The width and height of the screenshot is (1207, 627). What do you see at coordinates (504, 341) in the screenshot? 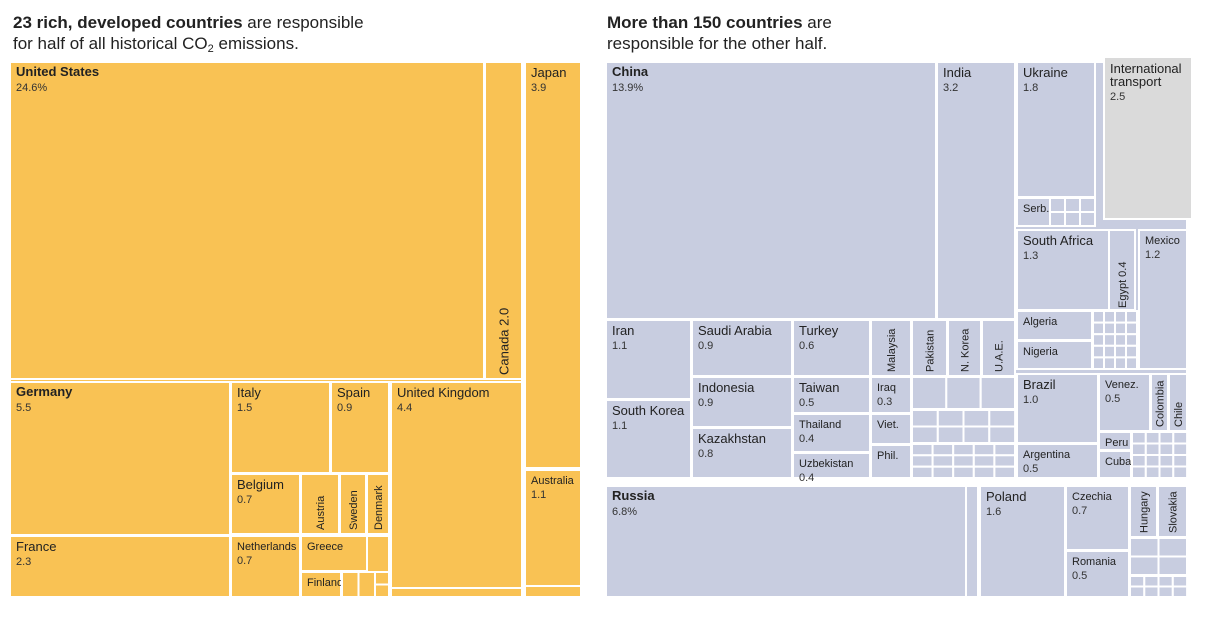
I see `dev-canada-label: Canada 2.0` at bounding box center [504, 341].